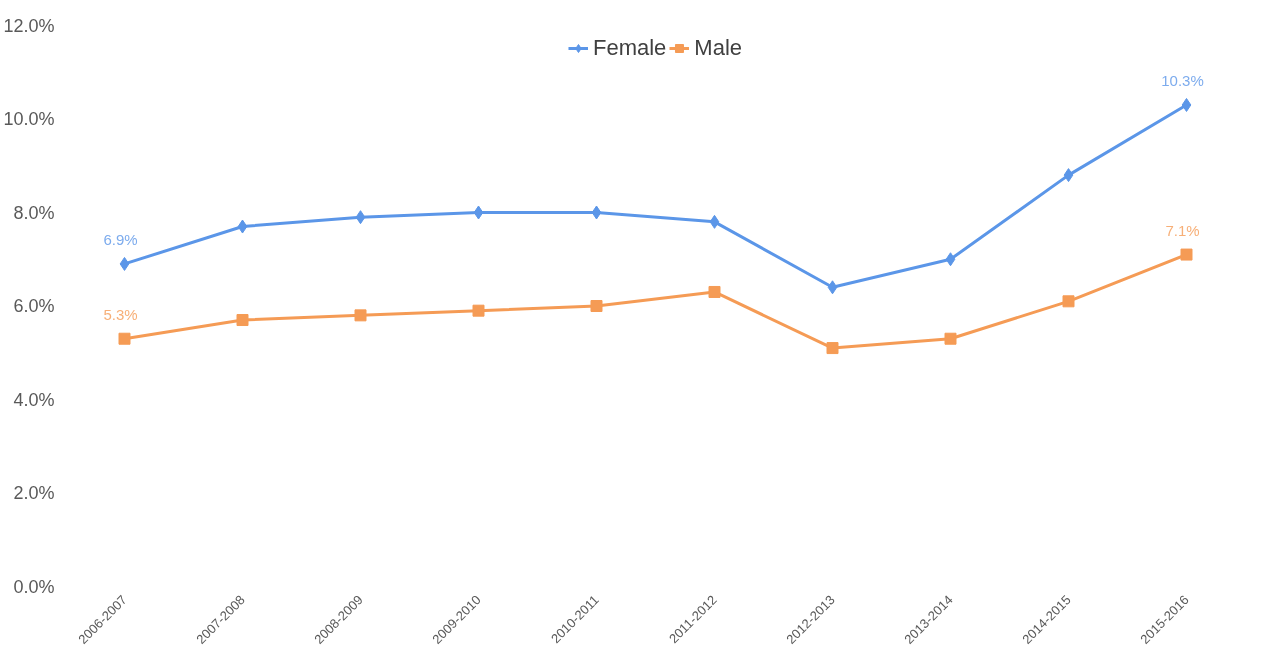 The height and width of the screenshot is (663, 1262). Describe the element at coordinates (34, 306) in the screenshot. I see `y-tick-label: 6.0%` at that location.